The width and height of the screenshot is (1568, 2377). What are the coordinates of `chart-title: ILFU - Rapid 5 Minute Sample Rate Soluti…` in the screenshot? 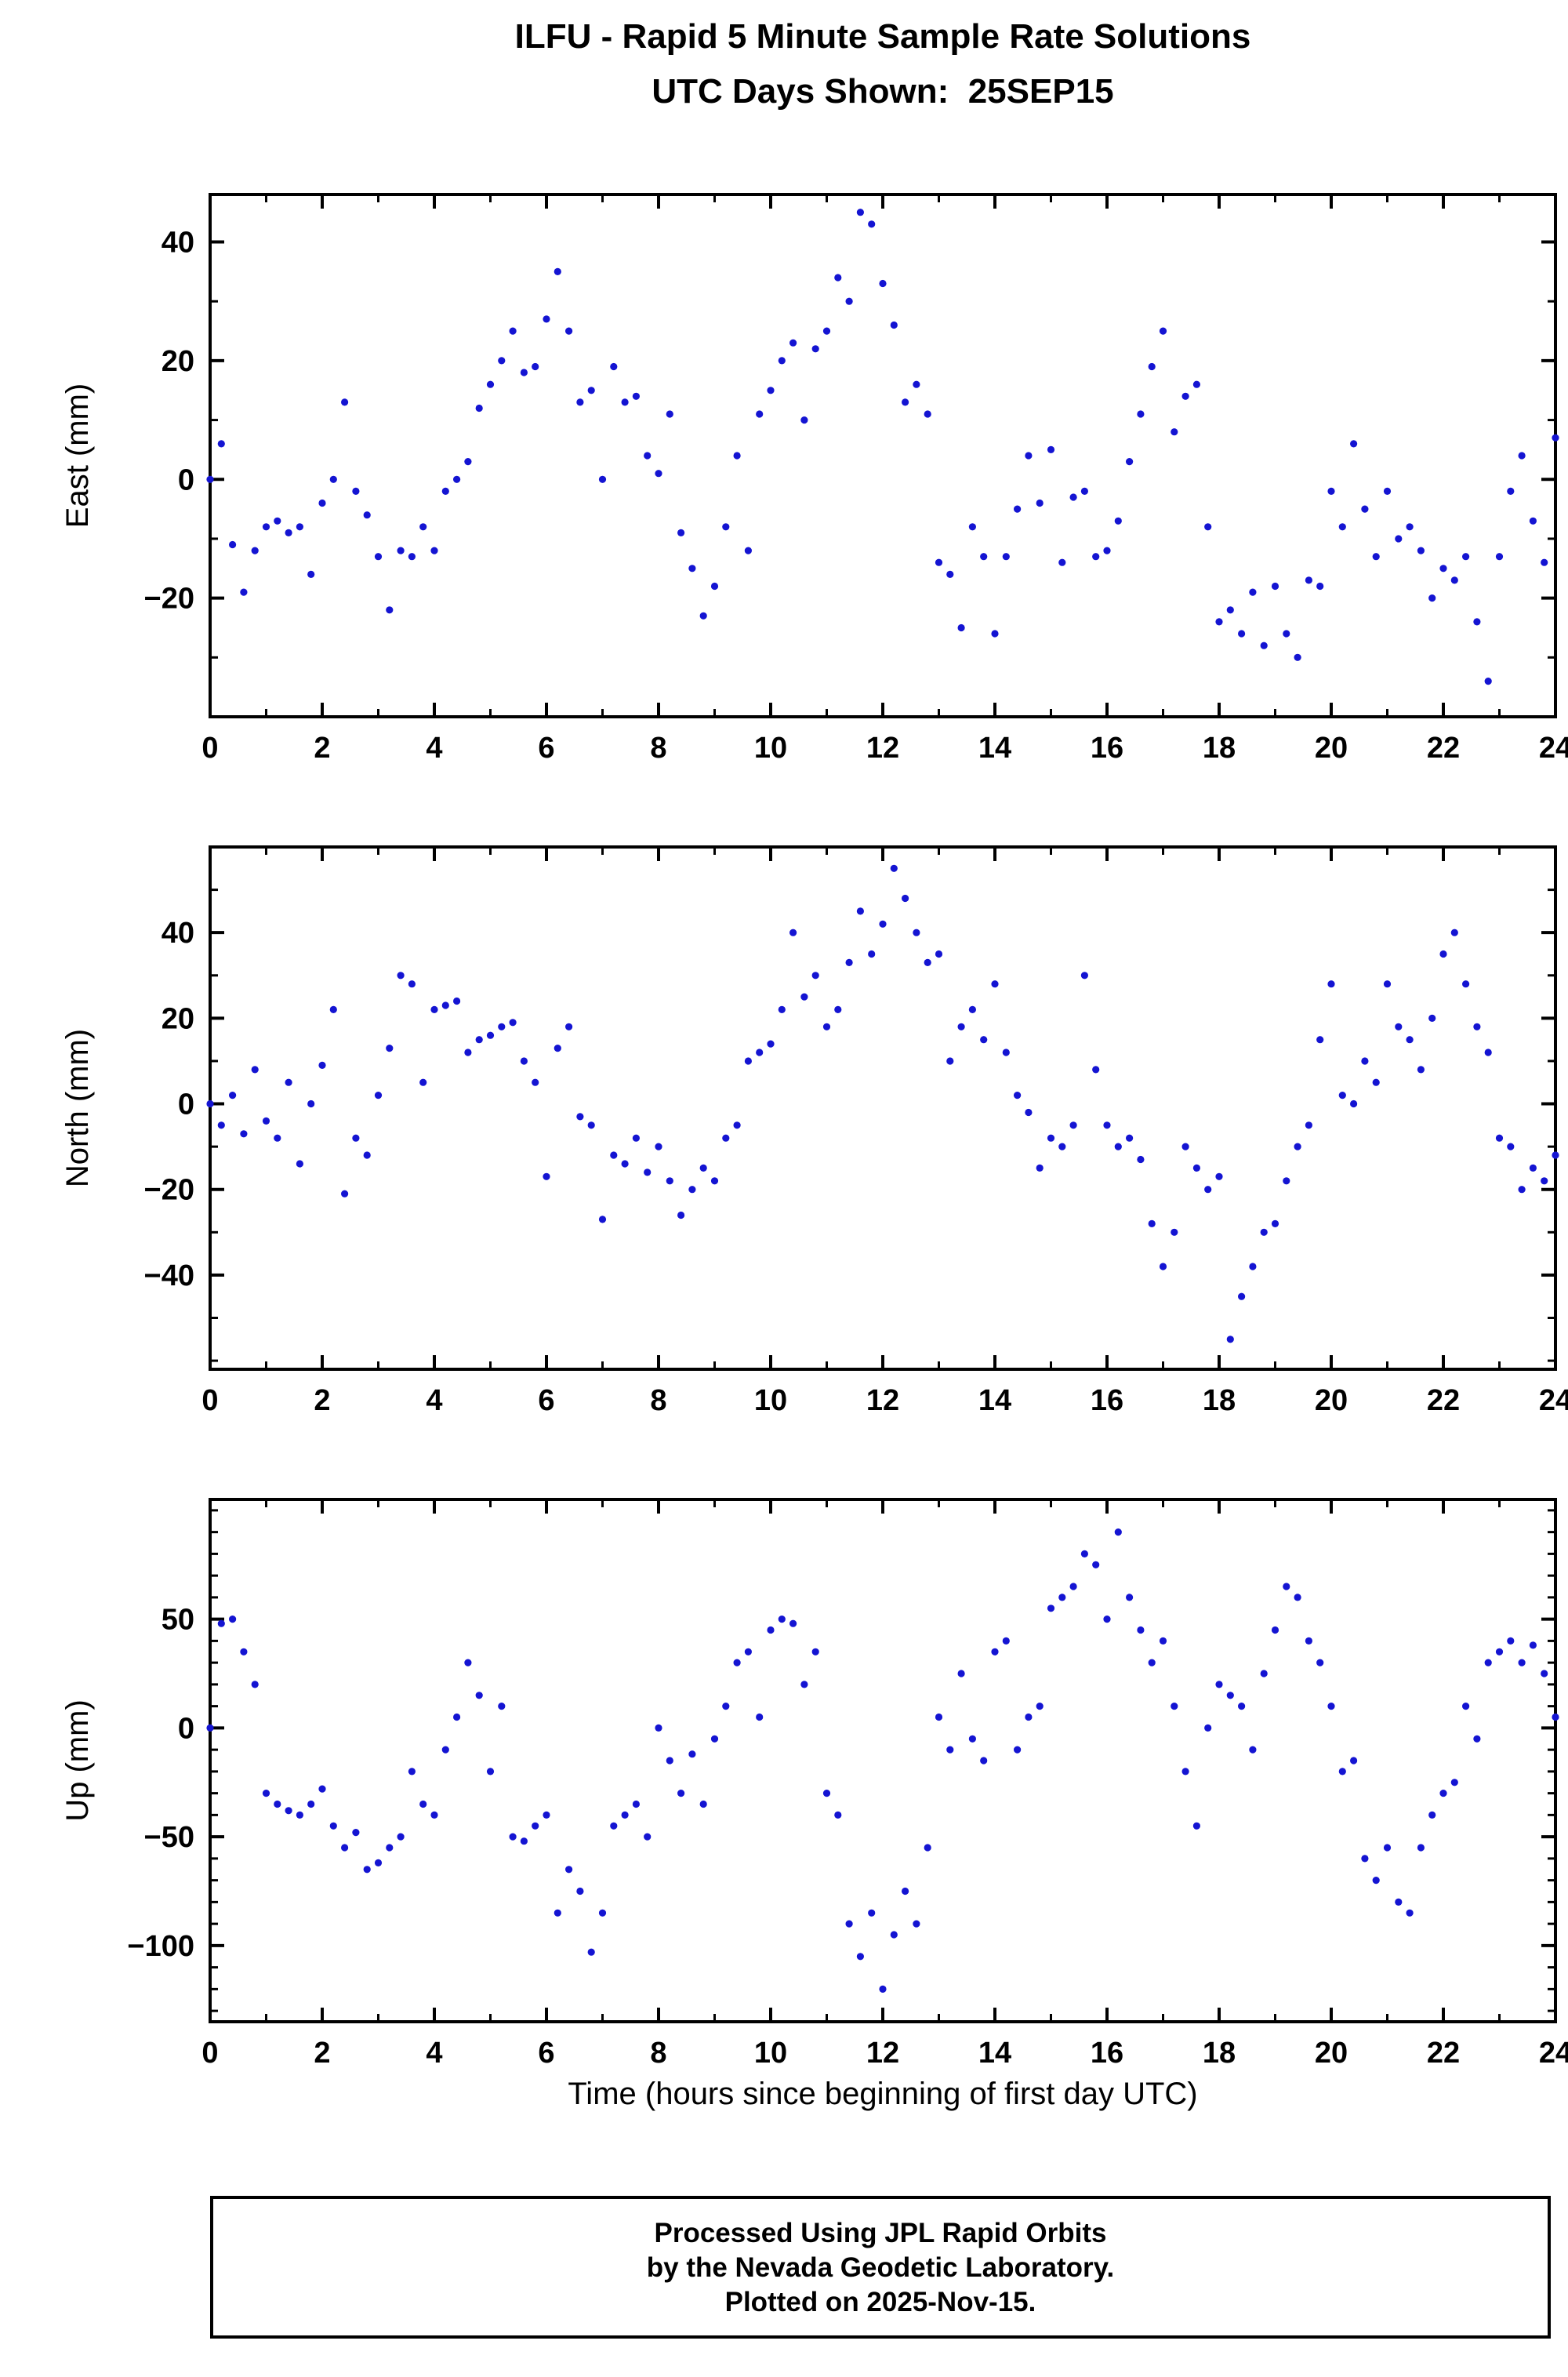 It's located at (882, 36).